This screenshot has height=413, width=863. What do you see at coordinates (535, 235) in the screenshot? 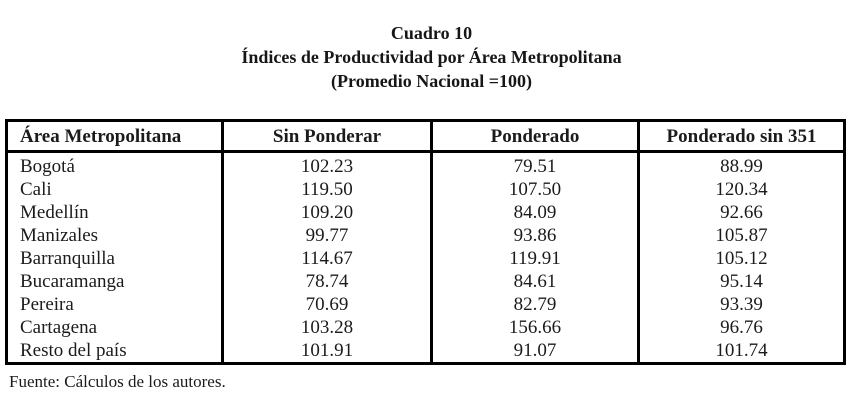
I see `ponderado-cell: 93.86` at bounding box center [535, 235].